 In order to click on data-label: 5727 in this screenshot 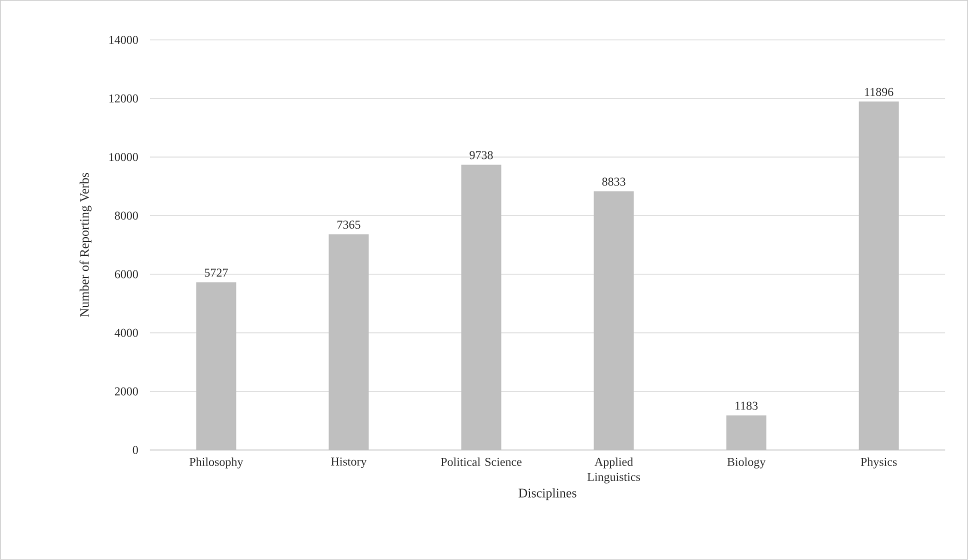, I will do `click(216, 272)`.